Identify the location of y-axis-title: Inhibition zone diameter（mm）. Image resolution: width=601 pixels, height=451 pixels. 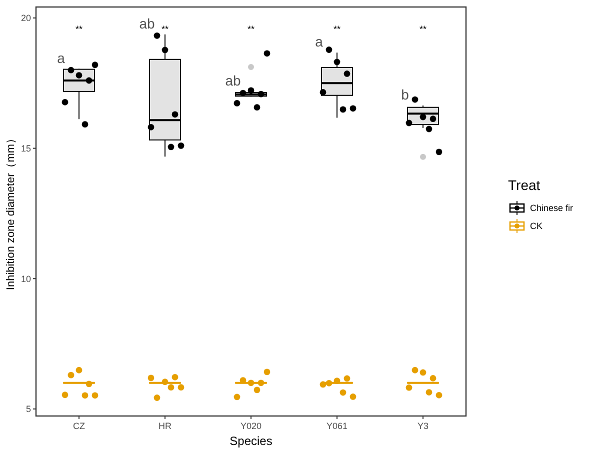
(11, 211).